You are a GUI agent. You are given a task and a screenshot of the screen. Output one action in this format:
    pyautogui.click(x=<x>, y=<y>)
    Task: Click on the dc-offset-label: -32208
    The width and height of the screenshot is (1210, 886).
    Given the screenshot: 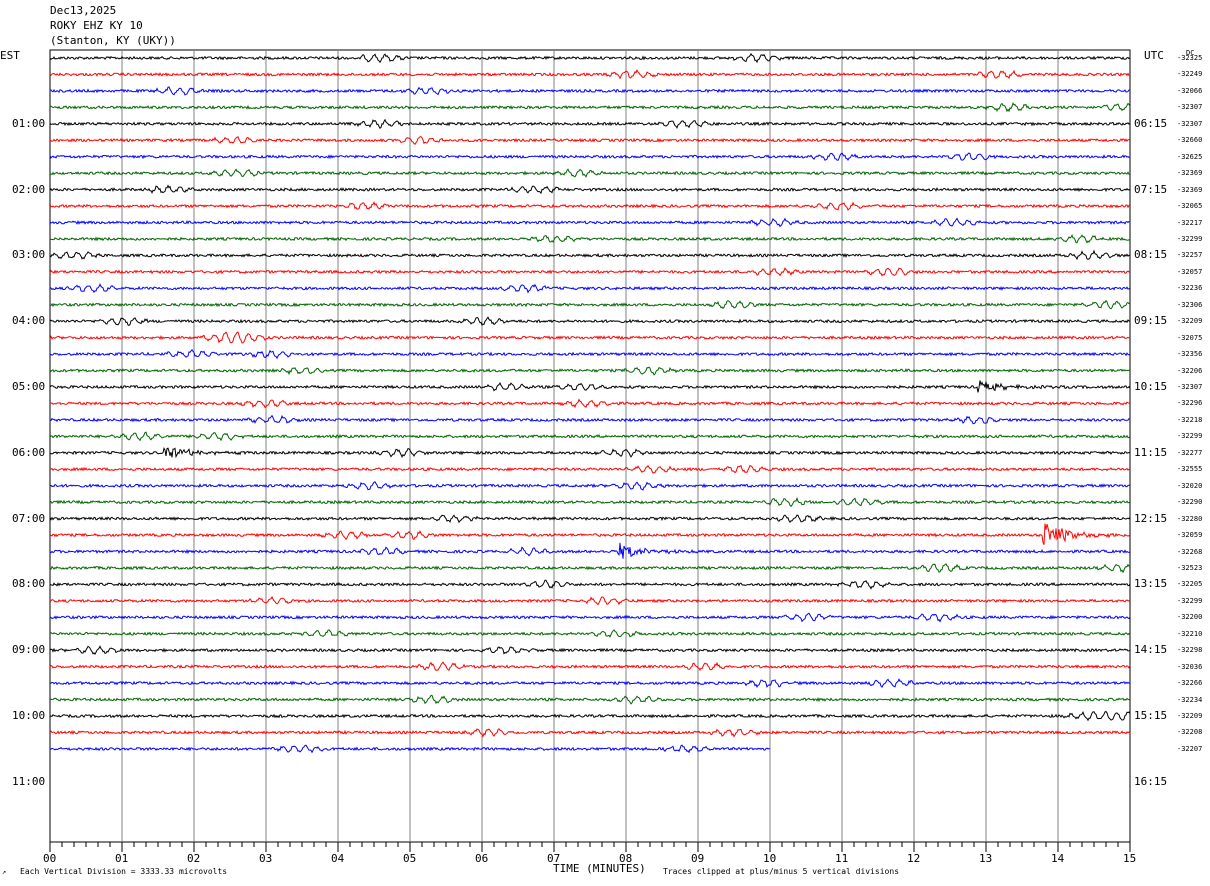 What is the action you would take?
    pyautogui.click(x=1190, y=732)
    